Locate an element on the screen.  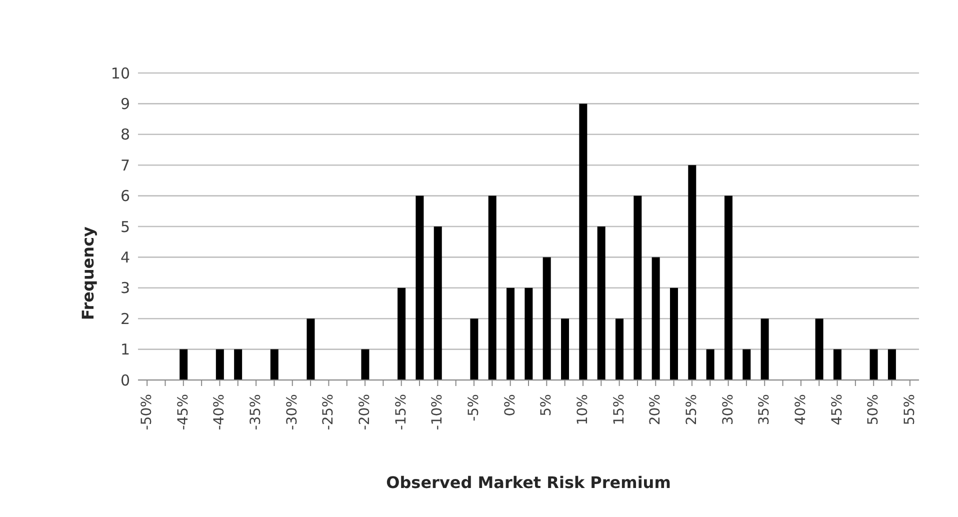
y-tick-label: 2 is located at coordinates (125, 319).